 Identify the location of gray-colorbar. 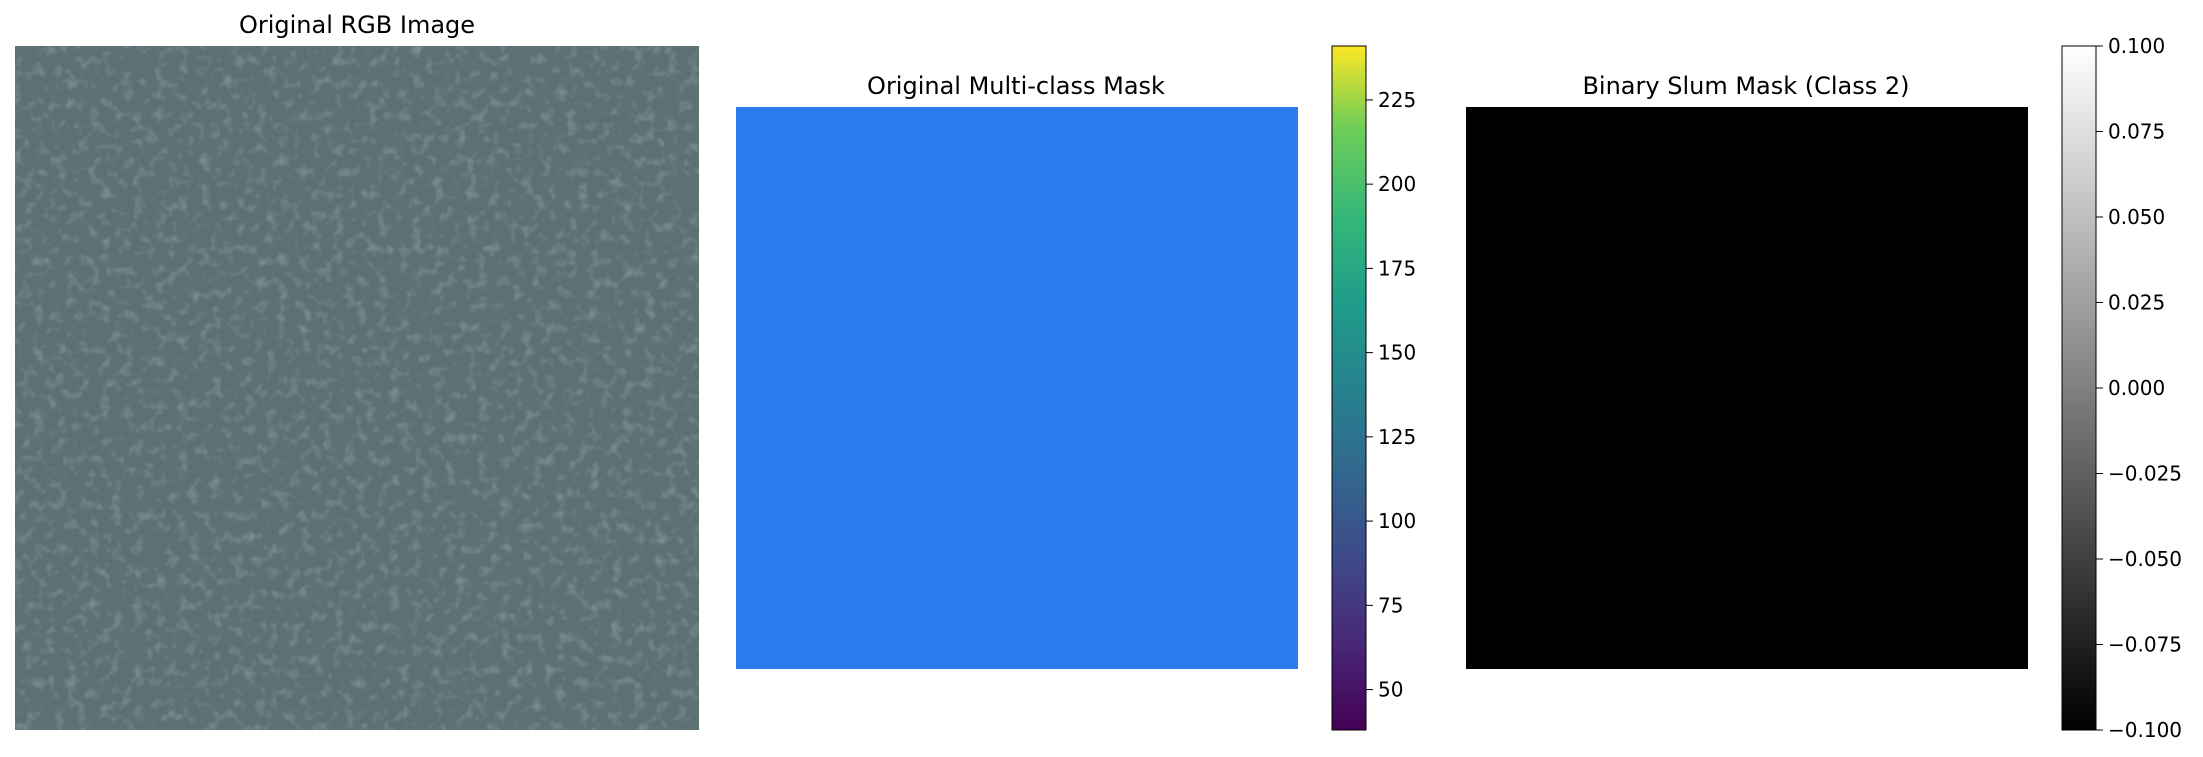
(2079, 388).